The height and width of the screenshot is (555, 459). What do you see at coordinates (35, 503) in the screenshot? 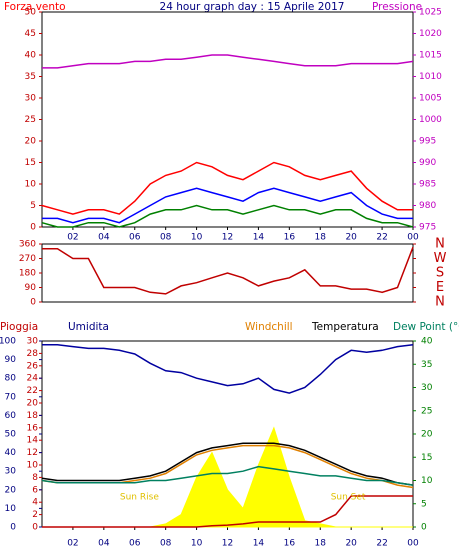
I see `y-tick-label: 4` at bounding box center [35, 503].